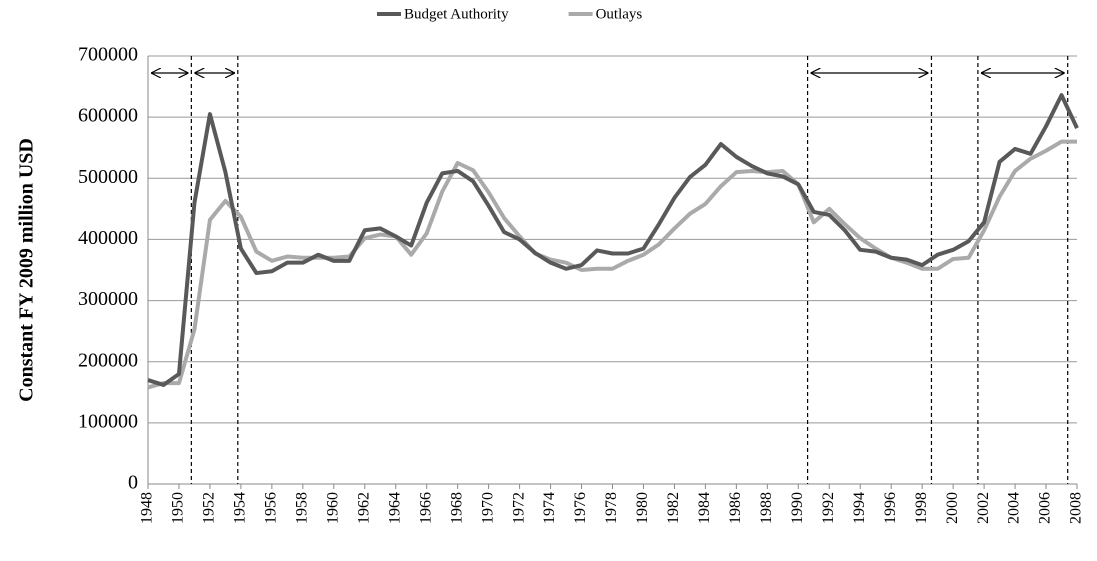  I want to click on x-tick-label: 1986, so click(735, 508).